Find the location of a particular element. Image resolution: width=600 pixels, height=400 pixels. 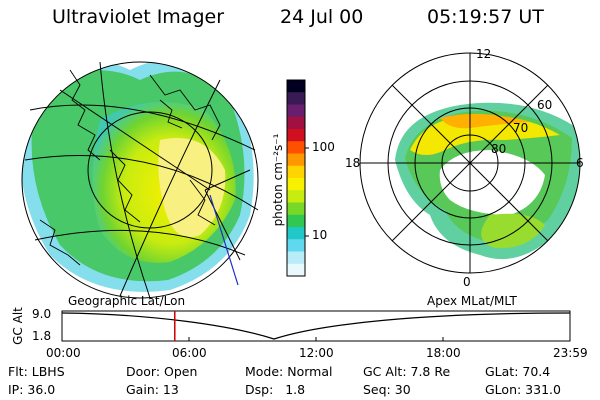

mlt-label-12: 12 is located at coordinates (484, 54).